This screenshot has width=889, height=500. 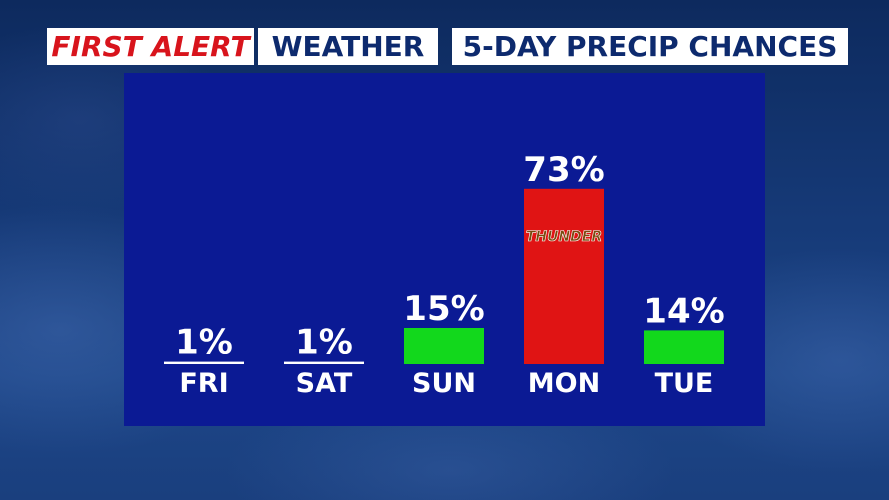 I want to click on day-label-fri: FRI, so click(x=203, y=383).